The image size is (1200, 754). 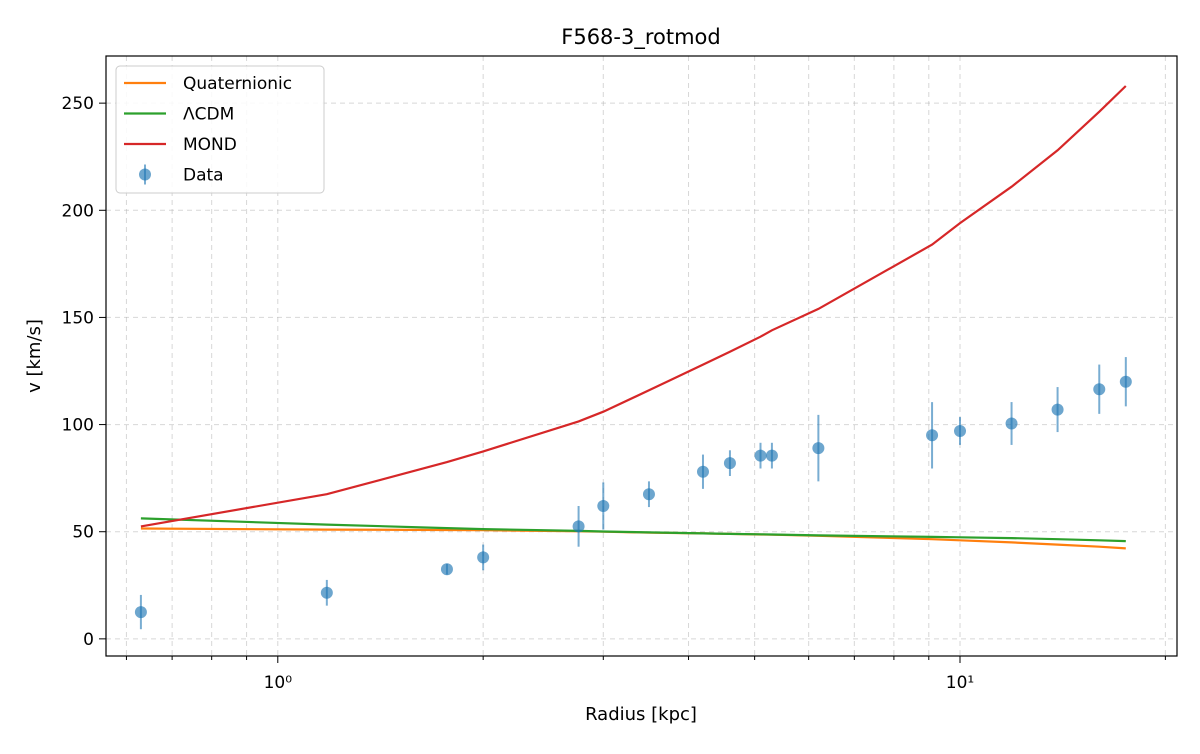 What do you see at coordinates (278, 683) in the screenshot?
I see `x-tick-label: 10⁰` at bounding box center [278, 683].